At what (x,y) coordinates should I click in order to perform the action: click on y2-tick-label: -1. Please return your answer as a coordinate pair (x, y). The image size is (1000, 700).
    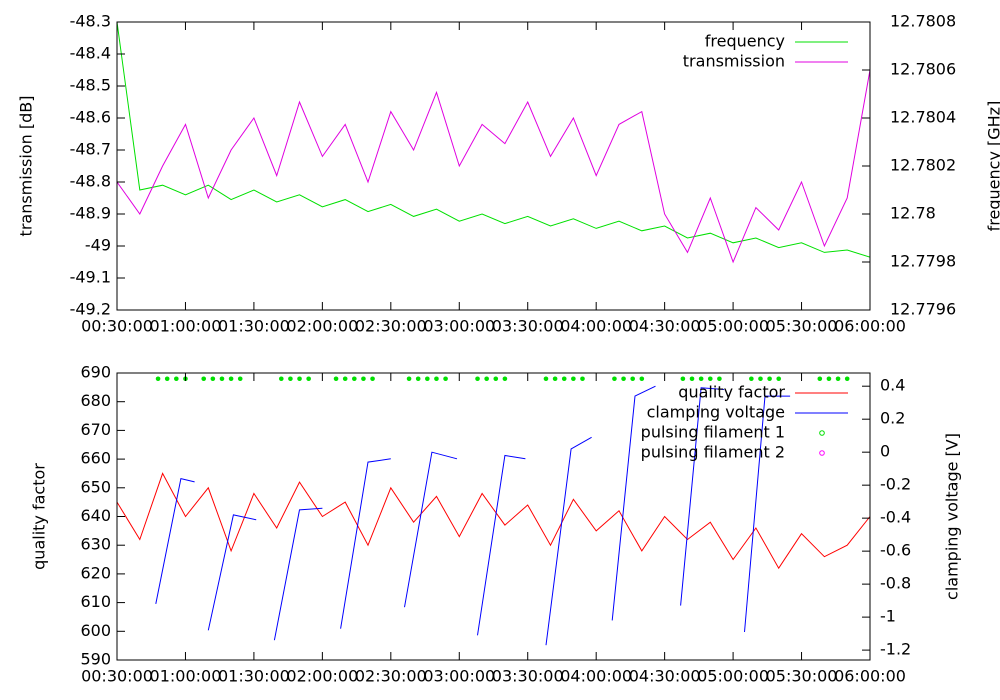
    Looking at the image, I should click on (888, 616).